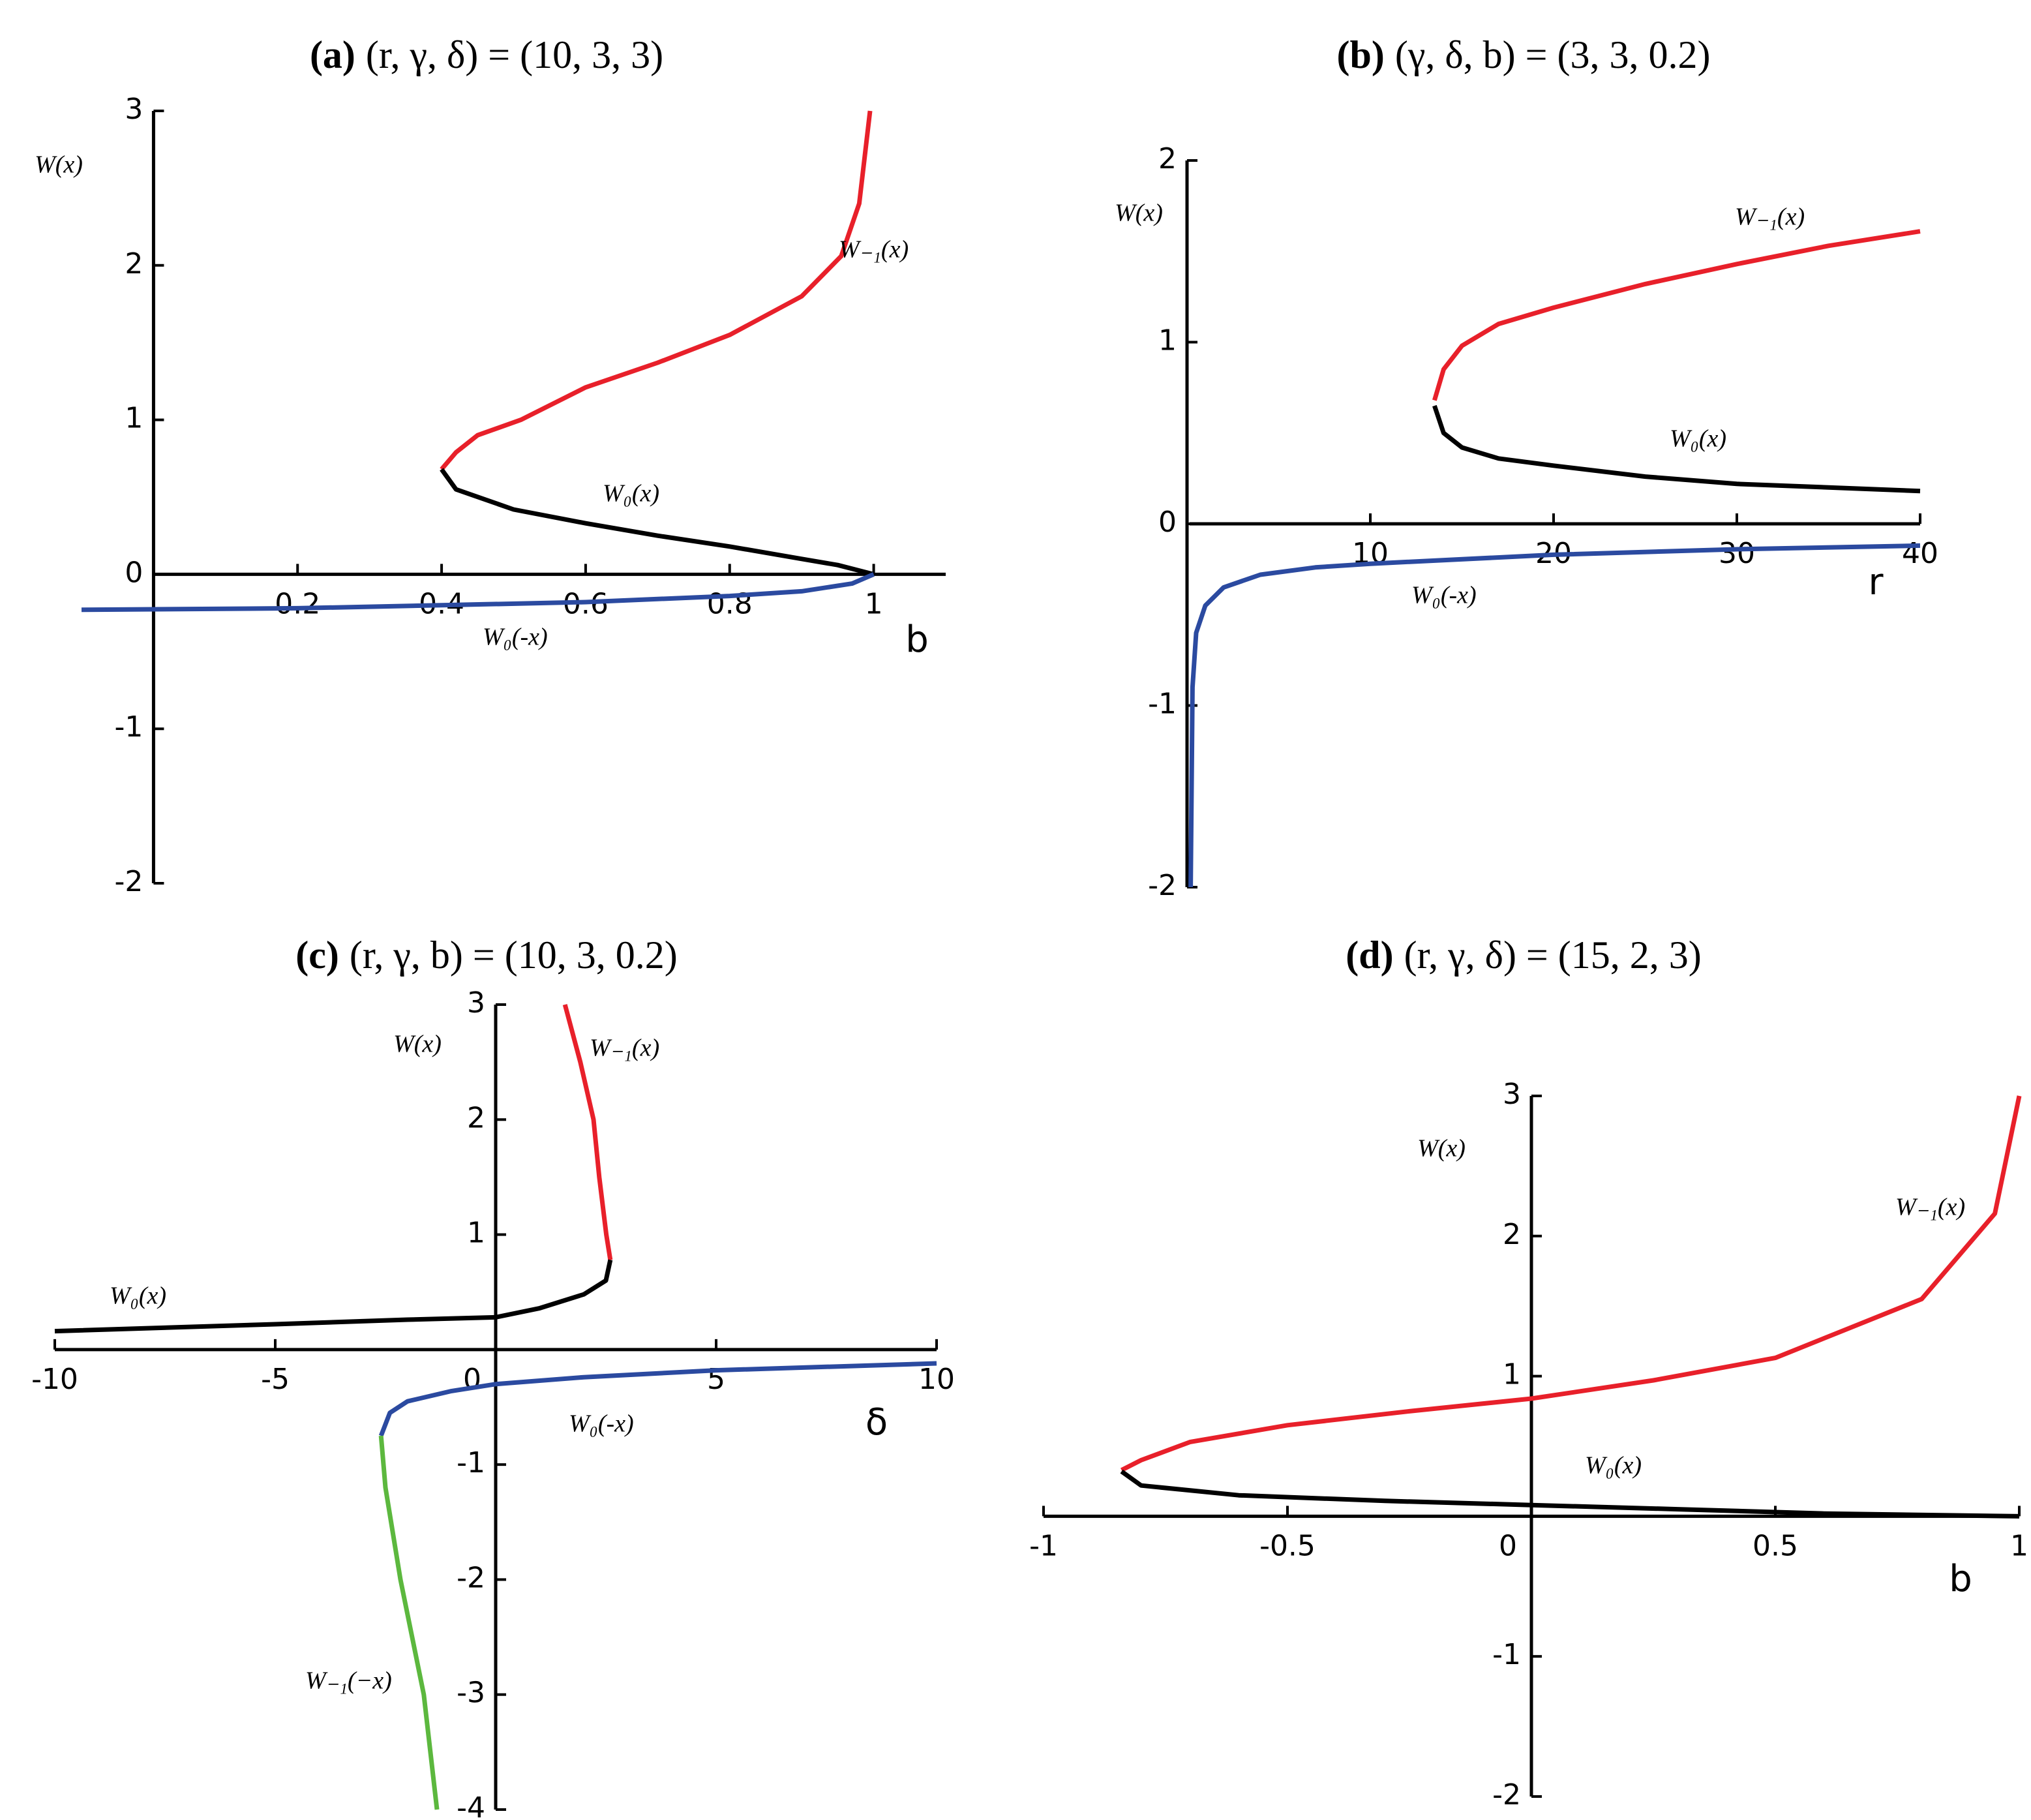  Describe the element at coordinates (1553, 55) in the screenshot. I see `panel-title-text: (γ, δ, b) = (3, 3, 0.2)` at that location.